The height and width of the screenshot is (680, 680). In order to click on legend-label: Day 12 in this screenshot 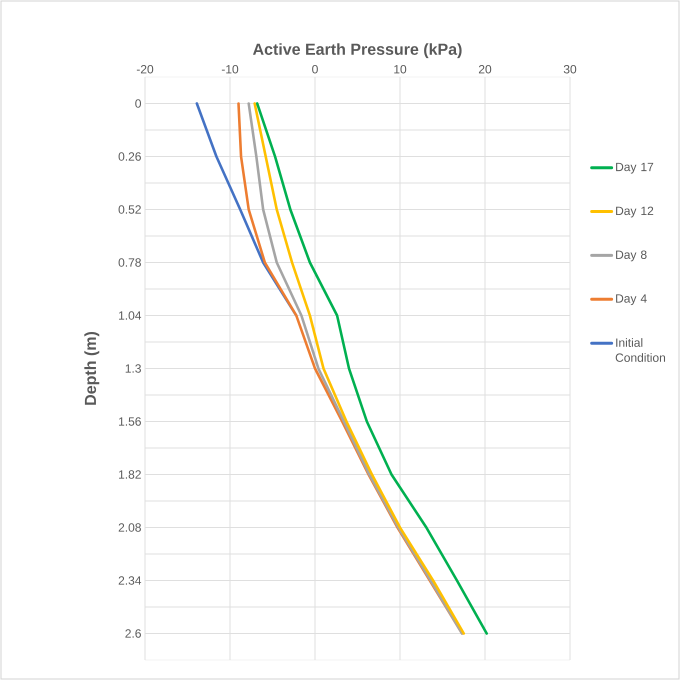, I will do `click(635, 212)`.